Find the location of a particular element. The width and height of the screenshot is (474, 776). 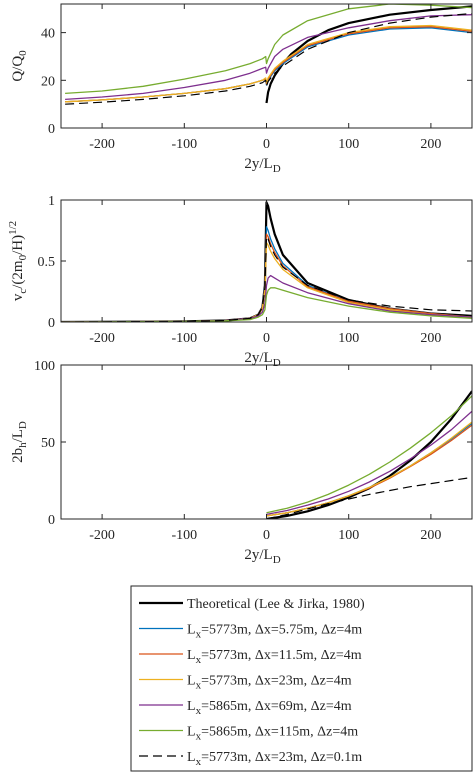

axes-box is located at coordinates (266, 66).